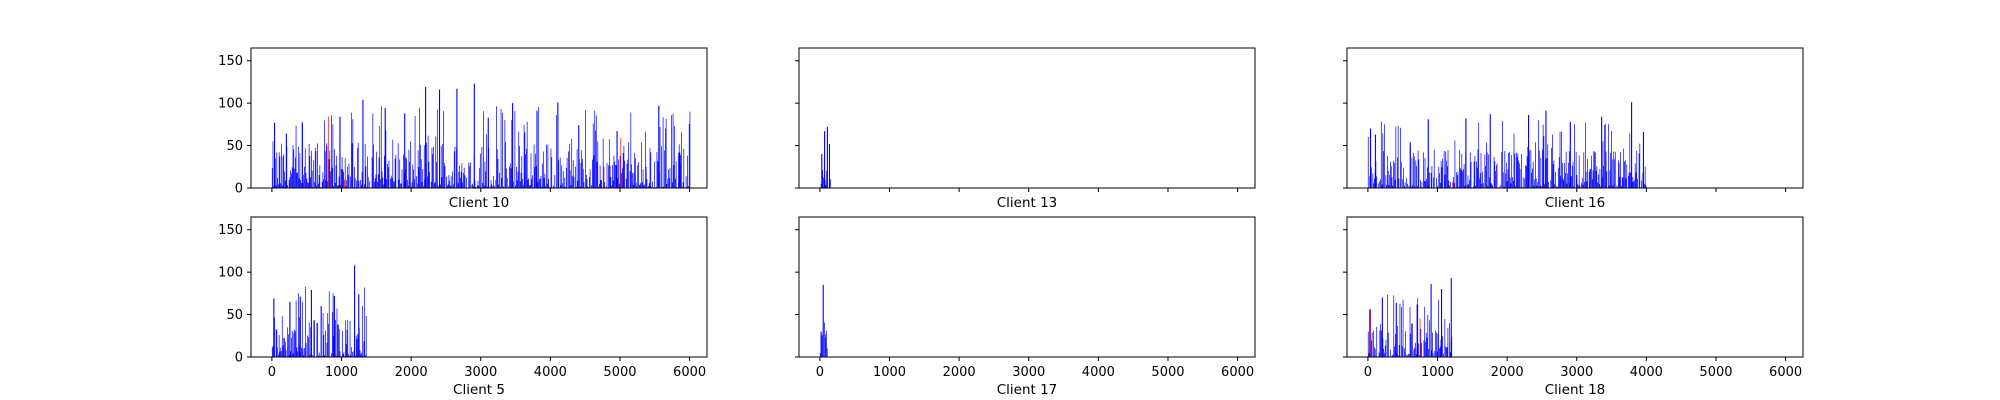 The height and width of the screenshot is (400, 2000). What do you see at coordinates (689, 372) in the screenshot?
I see `x-tick-label: 6000` at bounding box center [689, 372].